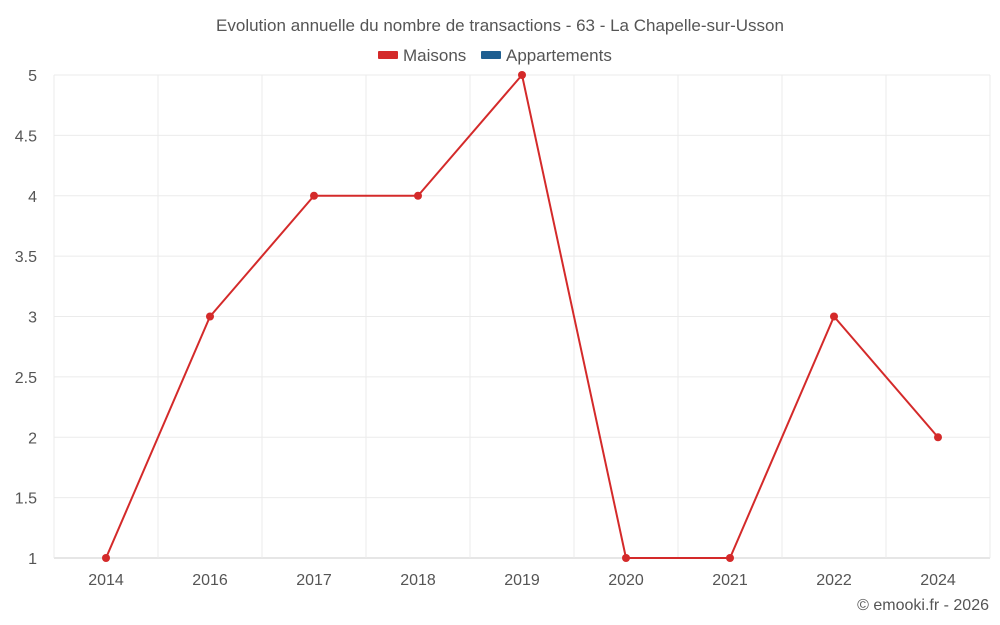  What do you see at coordinates (938, 580) in the screenshot?
I see `x-tick-label: 2024` at bounding box center [938, 580].